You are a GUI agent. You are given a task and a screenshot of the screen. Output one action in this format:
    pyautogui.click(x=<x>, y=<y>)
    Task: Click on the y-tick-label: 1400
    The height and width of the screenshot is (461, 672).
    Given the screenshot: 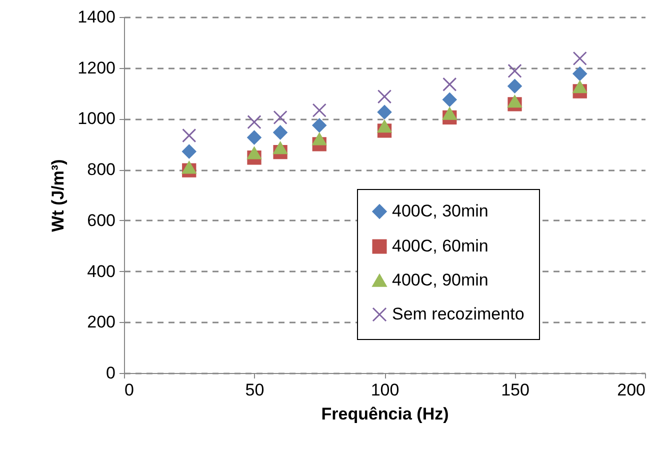 What is the action you would take?
    pyautogui.click(x=97, y=17)
    